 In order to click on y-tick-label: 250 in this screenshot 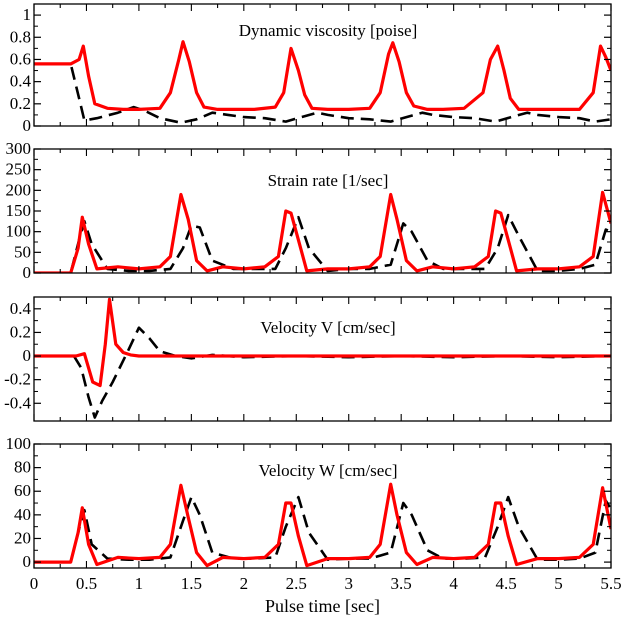, I will do `click(19, 169)`.